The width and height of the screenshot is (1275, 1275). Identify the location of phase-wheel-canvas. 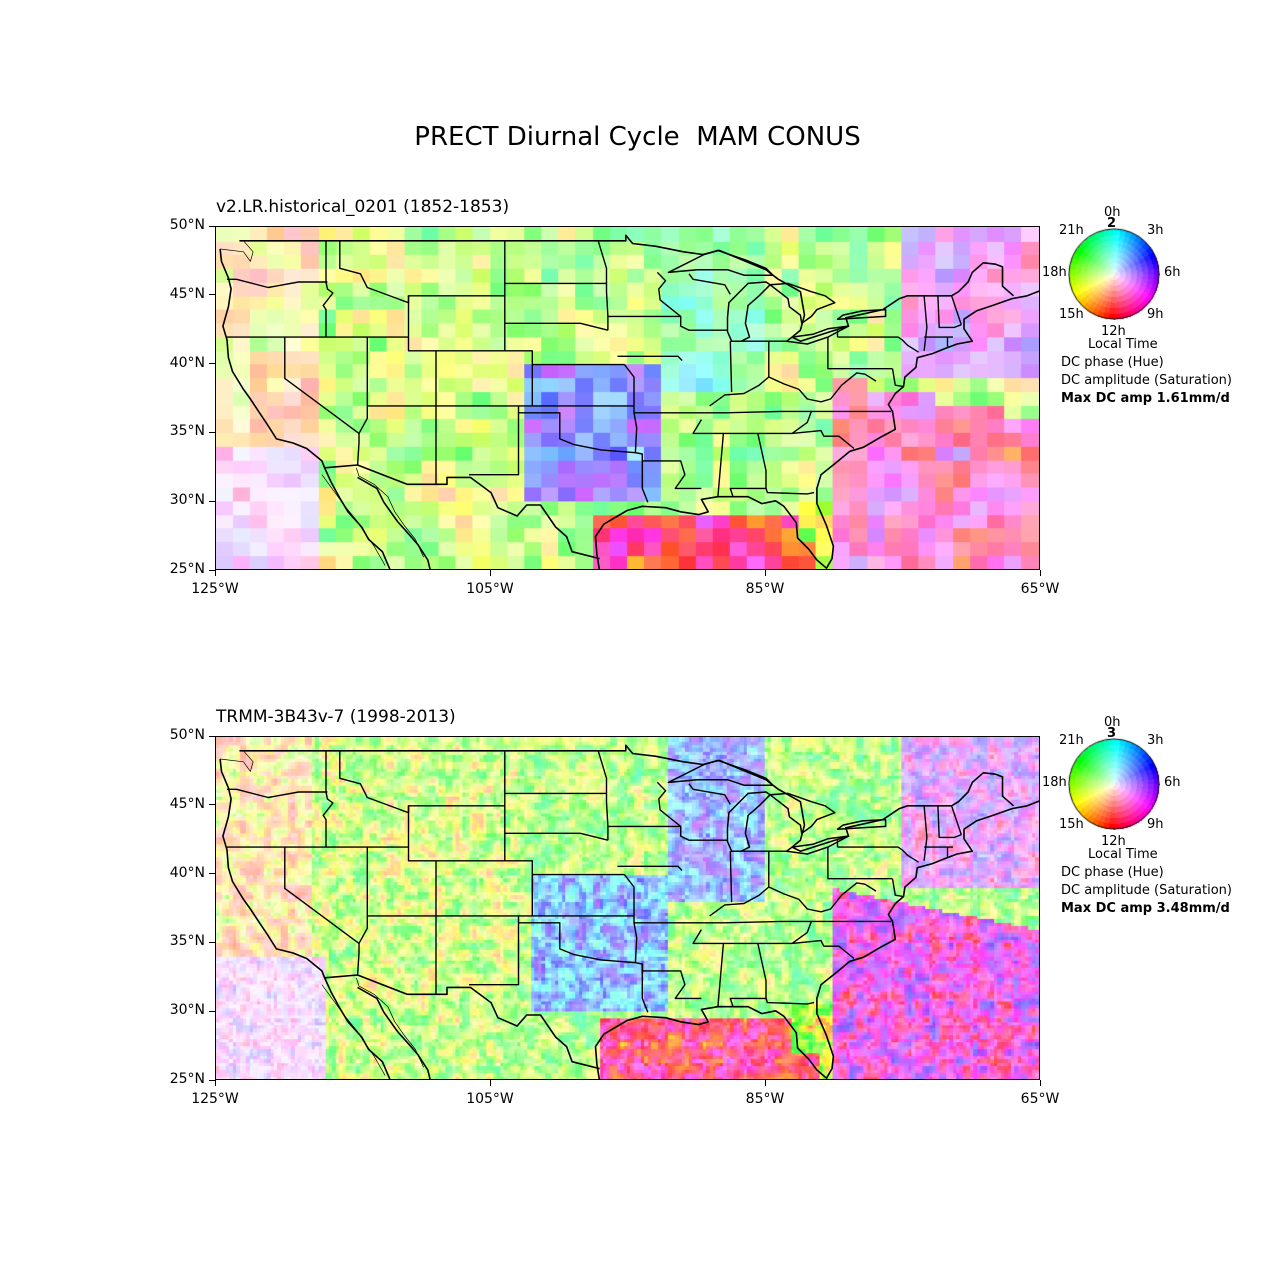
(1114, 274).